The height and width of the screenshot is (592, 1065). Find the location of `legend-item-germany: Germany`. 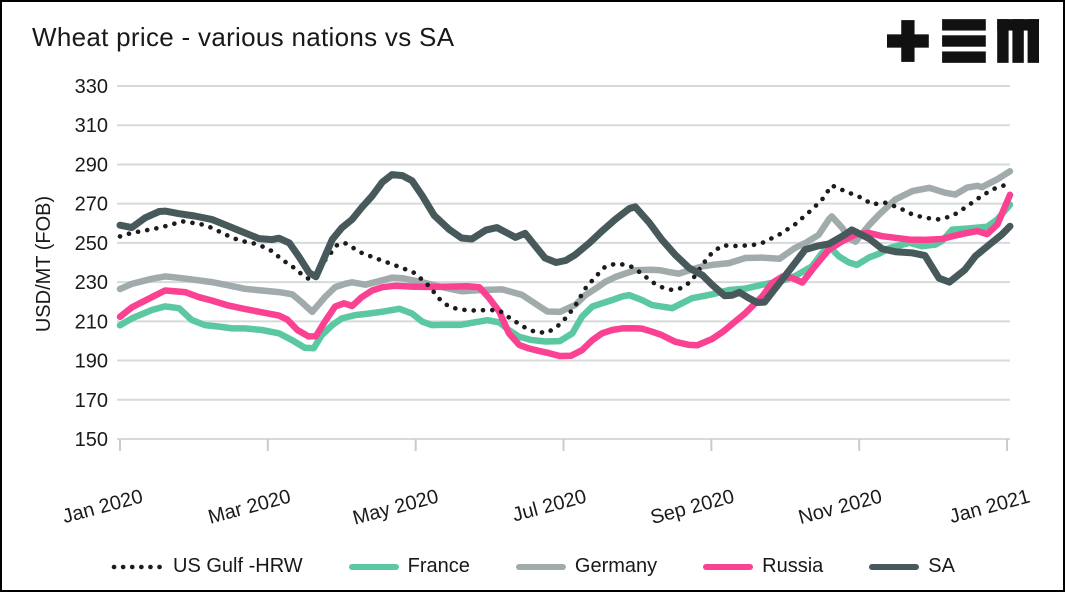

legend-item-germany: Germany is located at coordinates (586, 566).